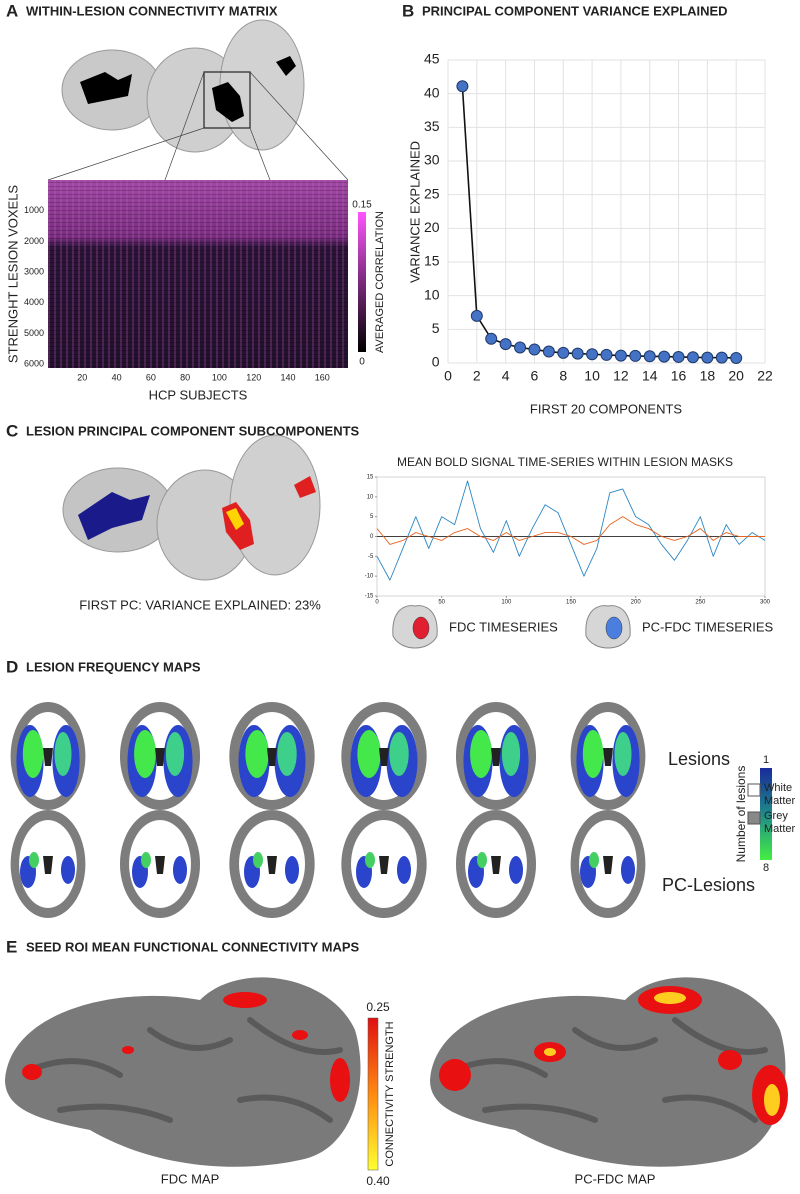 Image resolution: width=800 pixels, height=1194 pixels. I want to click on x-tick-label: 12, so click(621, 376).